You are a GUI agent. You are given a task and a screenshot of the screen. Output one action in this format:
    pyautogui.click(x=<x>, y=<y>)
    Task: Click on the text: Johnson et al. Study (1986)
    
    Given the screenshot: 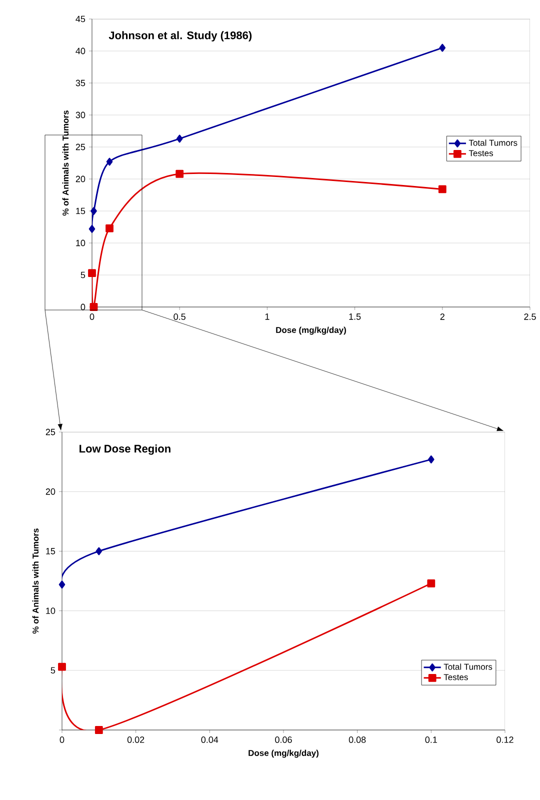 What is the action you would take?
    pyautogui.click(x=180, y=36)
    